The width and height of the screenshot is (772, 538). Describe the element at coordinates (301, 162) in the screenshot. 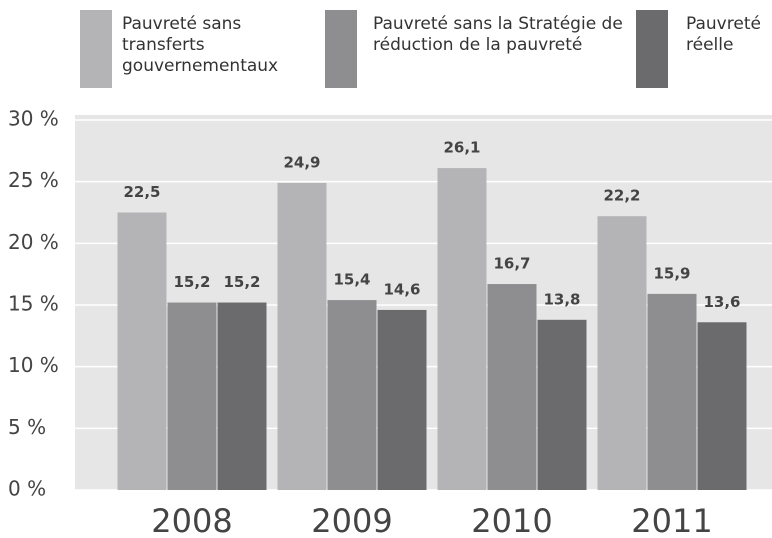

I see `value-label: 24,9` at that location.